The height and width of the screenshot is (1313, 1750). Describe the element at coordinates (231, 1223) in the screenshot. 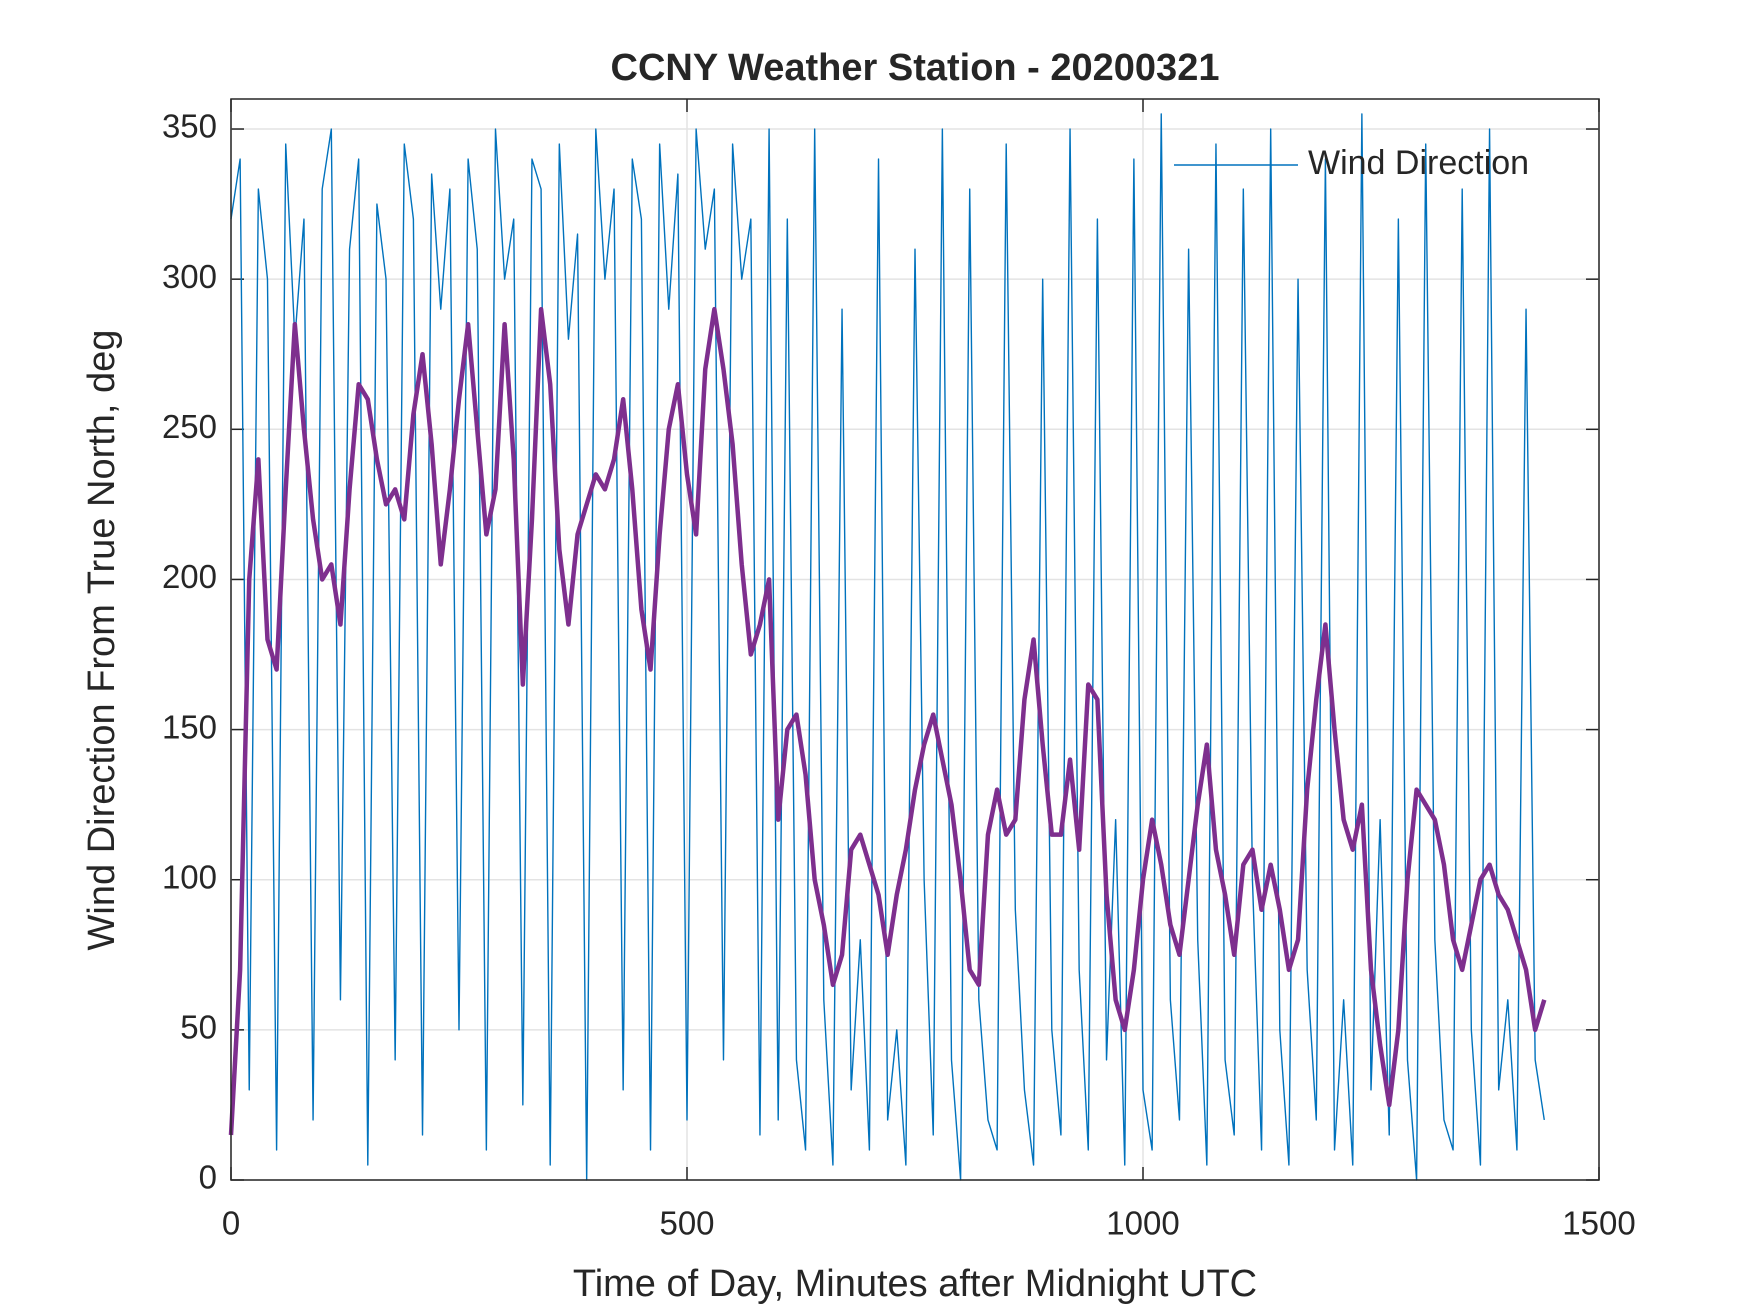

I see `x-tick-label: 0` at that location.